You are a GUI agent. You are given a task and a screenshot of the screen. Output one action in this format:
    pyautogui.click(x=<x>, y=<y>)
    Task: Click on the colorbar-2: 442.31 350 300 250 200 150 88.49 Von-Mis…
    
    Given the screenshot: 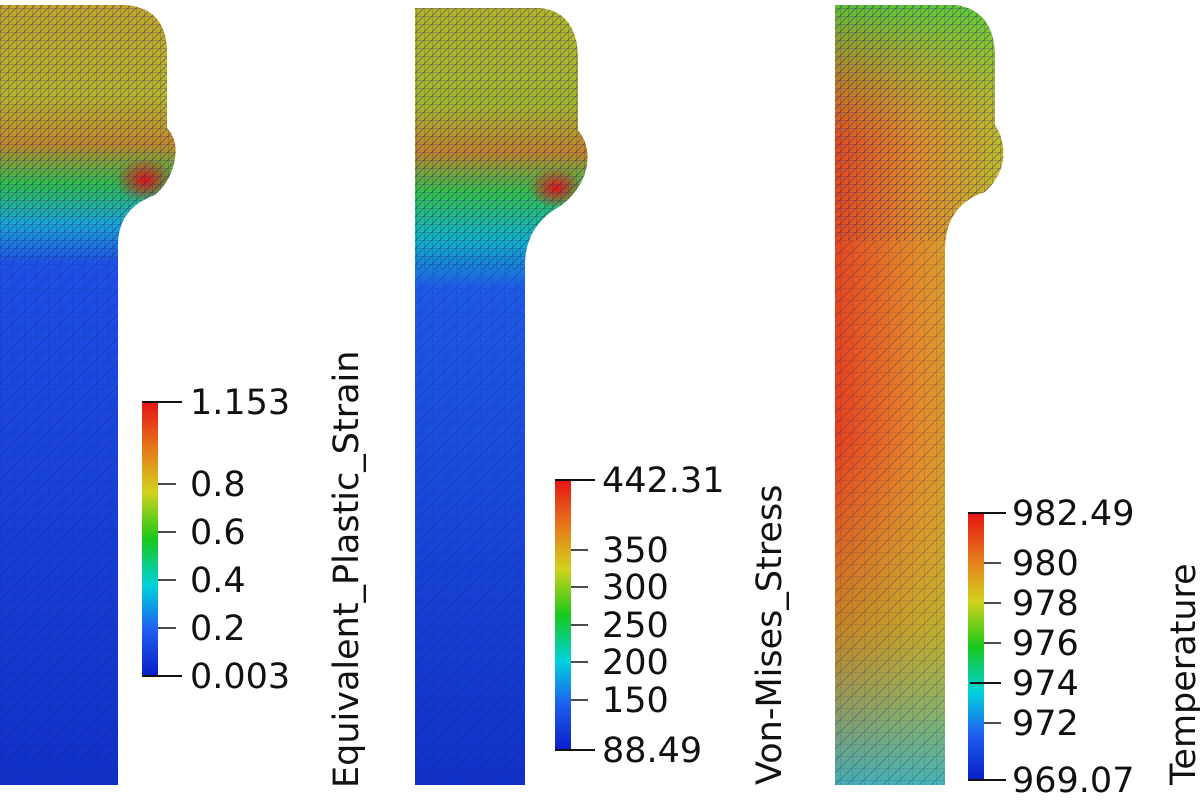 What is the action you would take?
    pyautogui.click(x=672, y=623)
    